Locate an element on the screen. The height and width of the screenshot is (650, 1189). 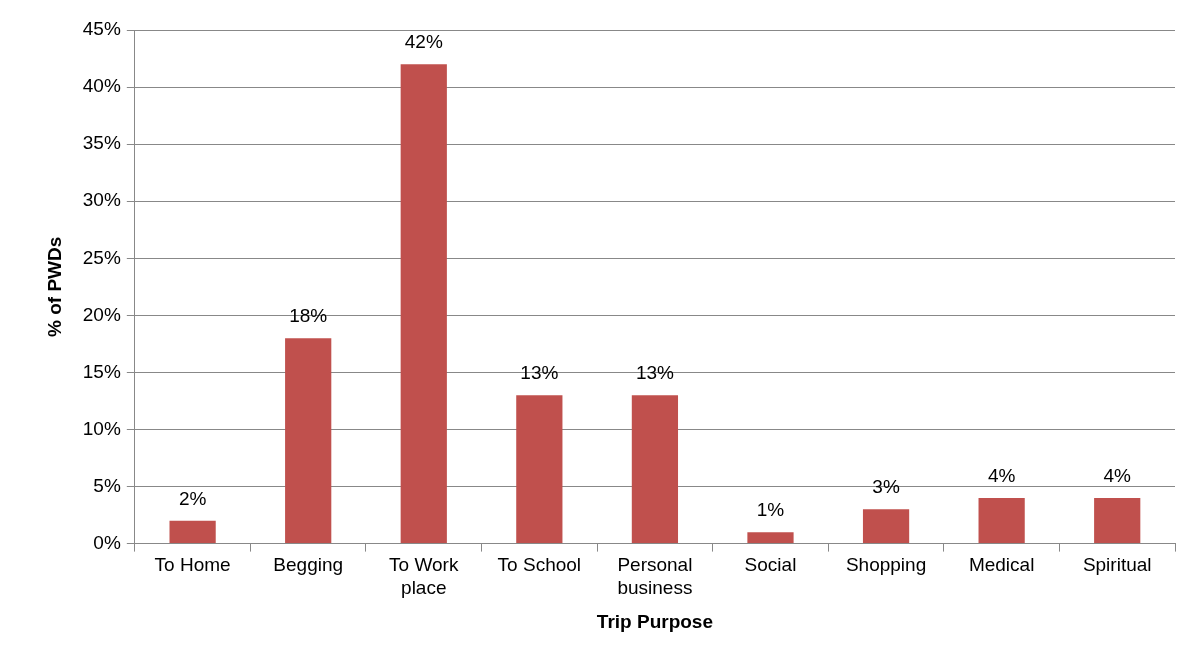
y-tick-label: 0% is located at coordinates (107, 542).